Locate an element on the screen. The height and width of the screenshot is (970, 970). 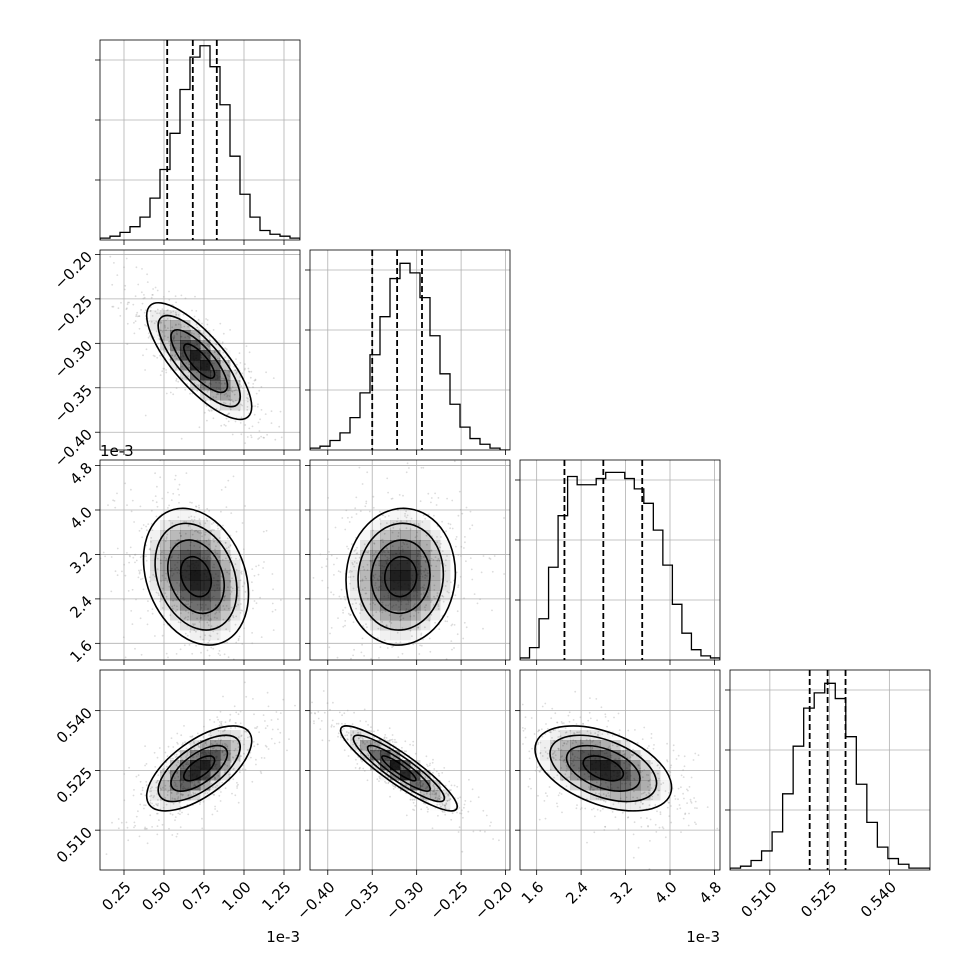
contour-line is located at coordinates (196, 576).